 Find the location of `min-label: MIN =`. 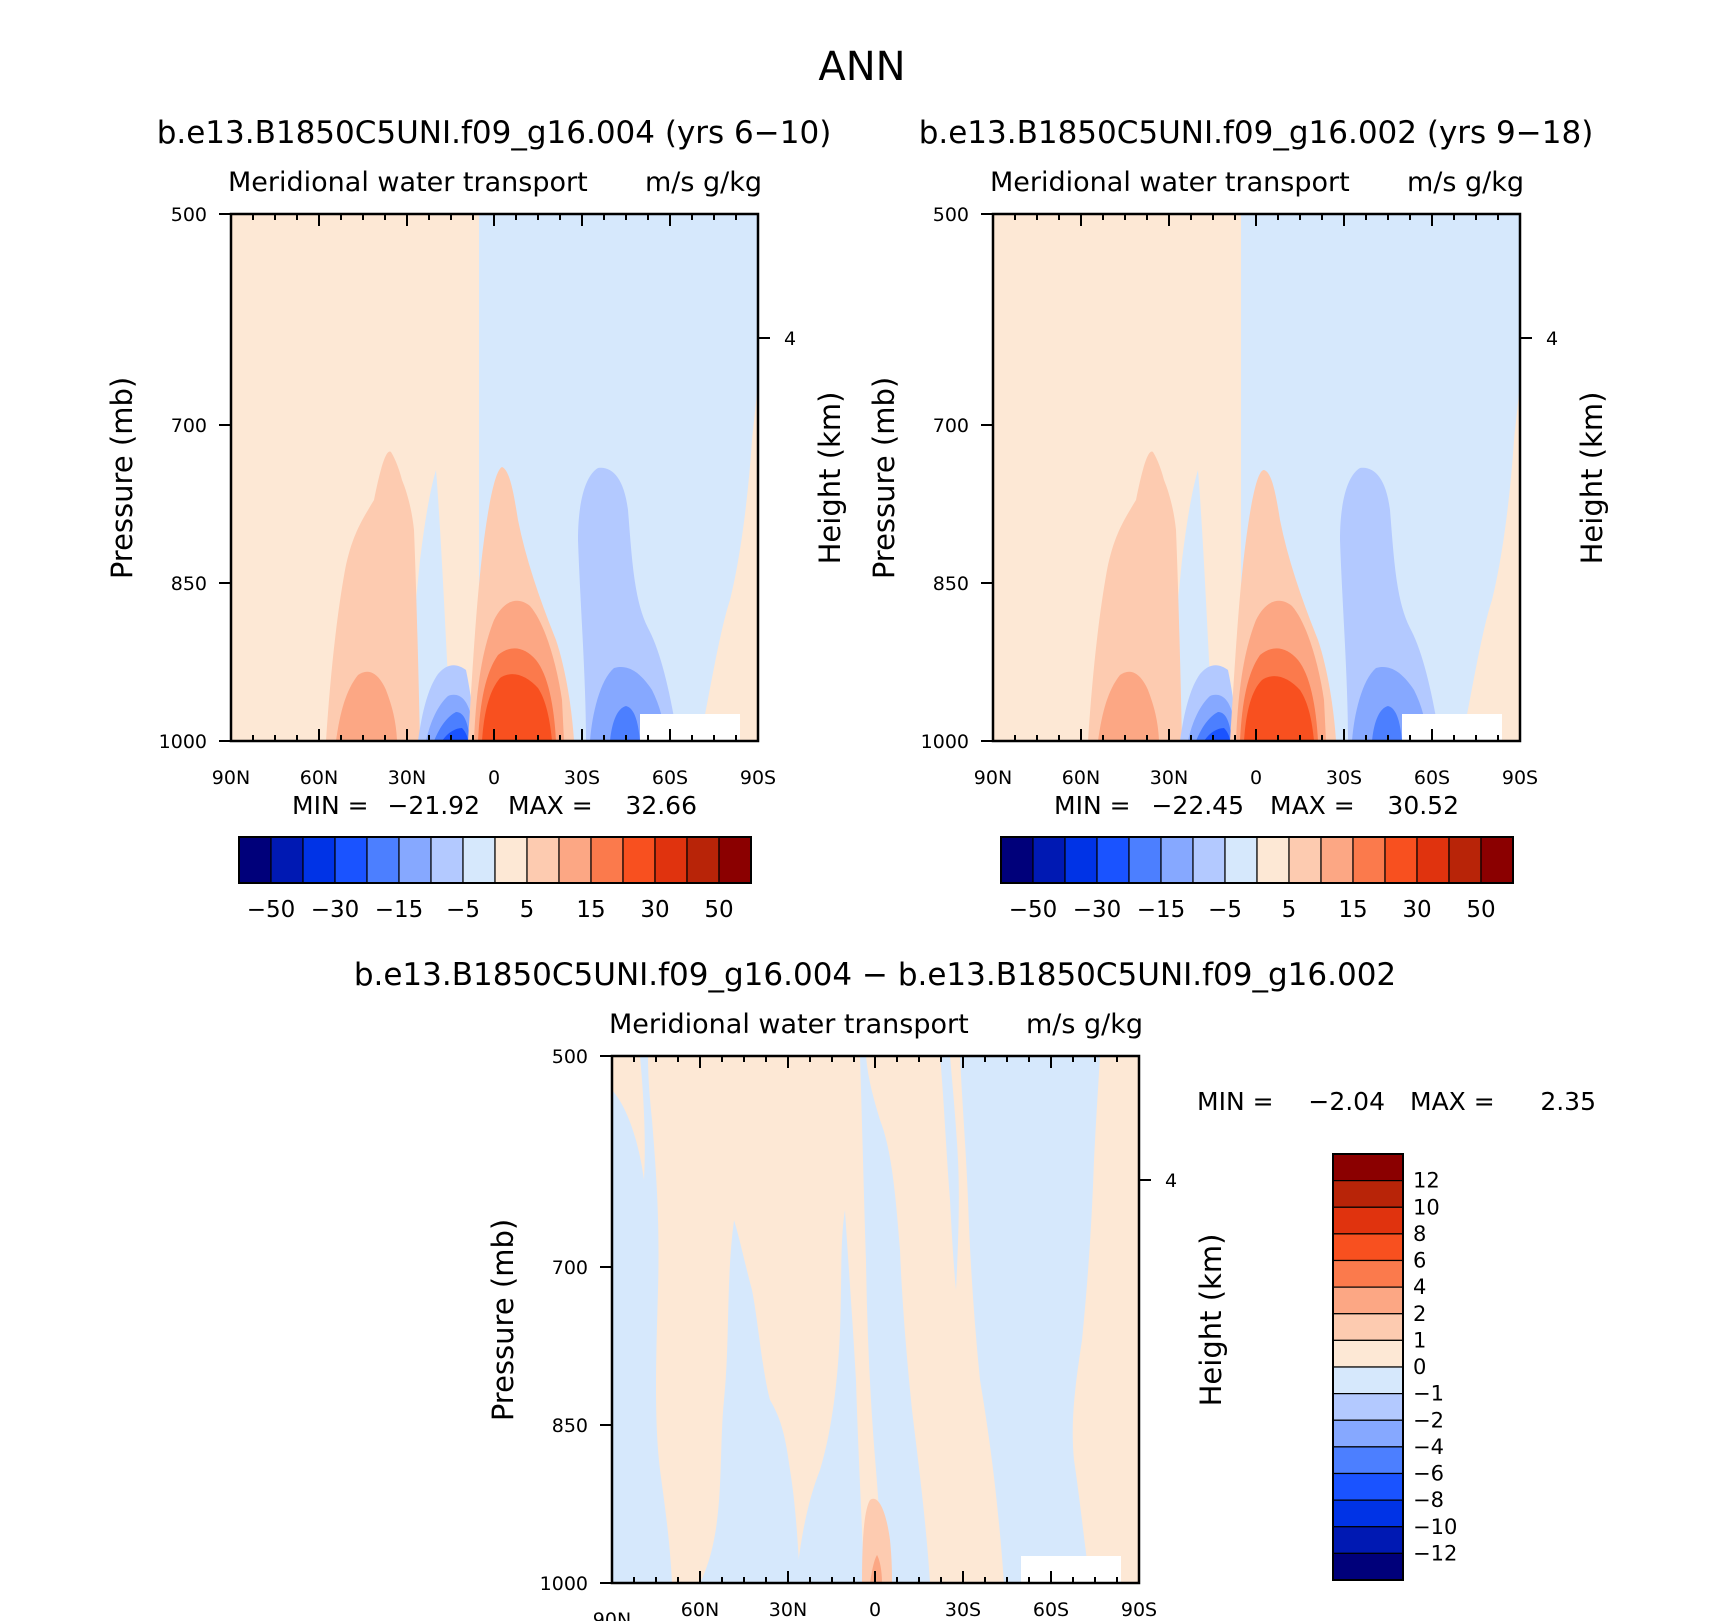

min-label: MIN = is located at coordinates (1092, 805).